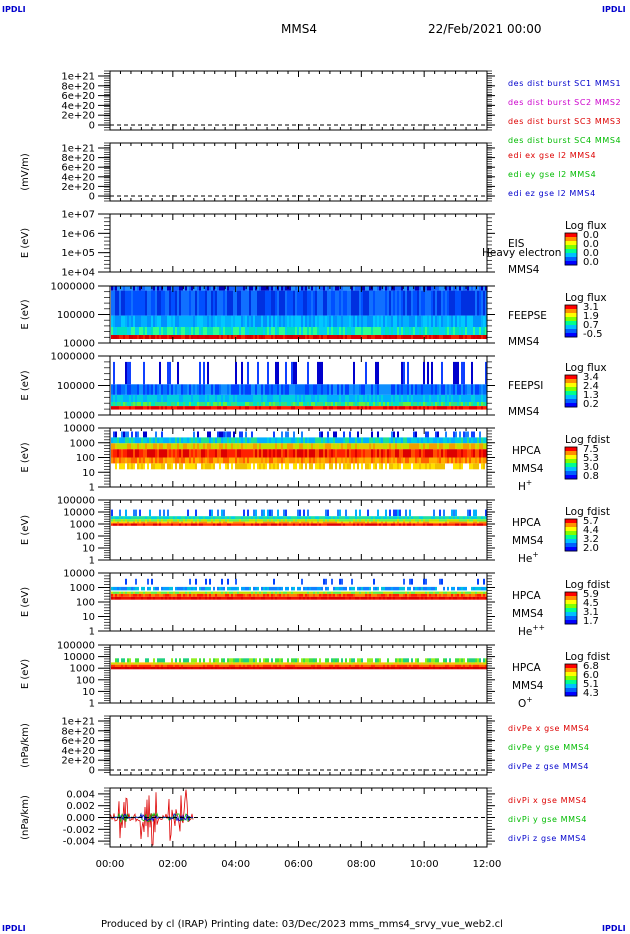  I want to click on instrument-label: FEEPSE, so click(527, 316).